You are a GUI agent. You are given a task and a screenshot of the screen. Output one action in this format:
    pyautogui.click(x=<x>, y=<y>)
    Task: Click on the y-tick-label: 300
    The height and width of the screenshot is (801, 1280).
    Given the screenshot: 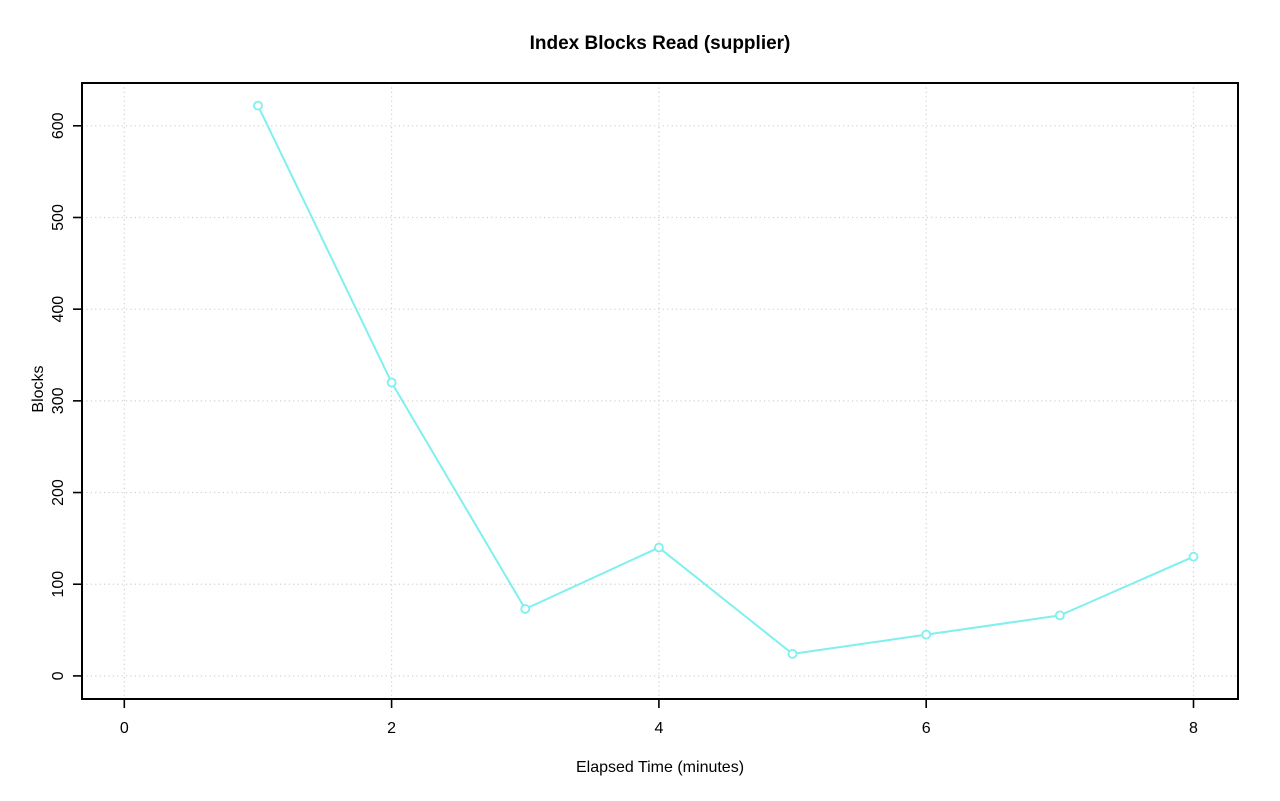 What is the action you would take?
    pyautogui.click(x=58, y=400)
    